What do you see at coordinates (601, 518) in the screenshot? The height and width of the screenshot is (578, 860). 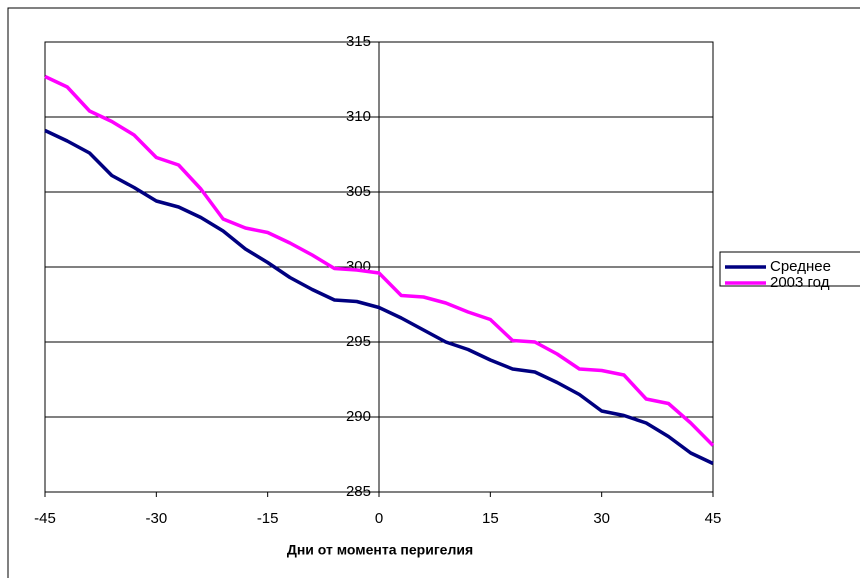 I see `x-tick-label: 30` at bounding box center [601, 518].